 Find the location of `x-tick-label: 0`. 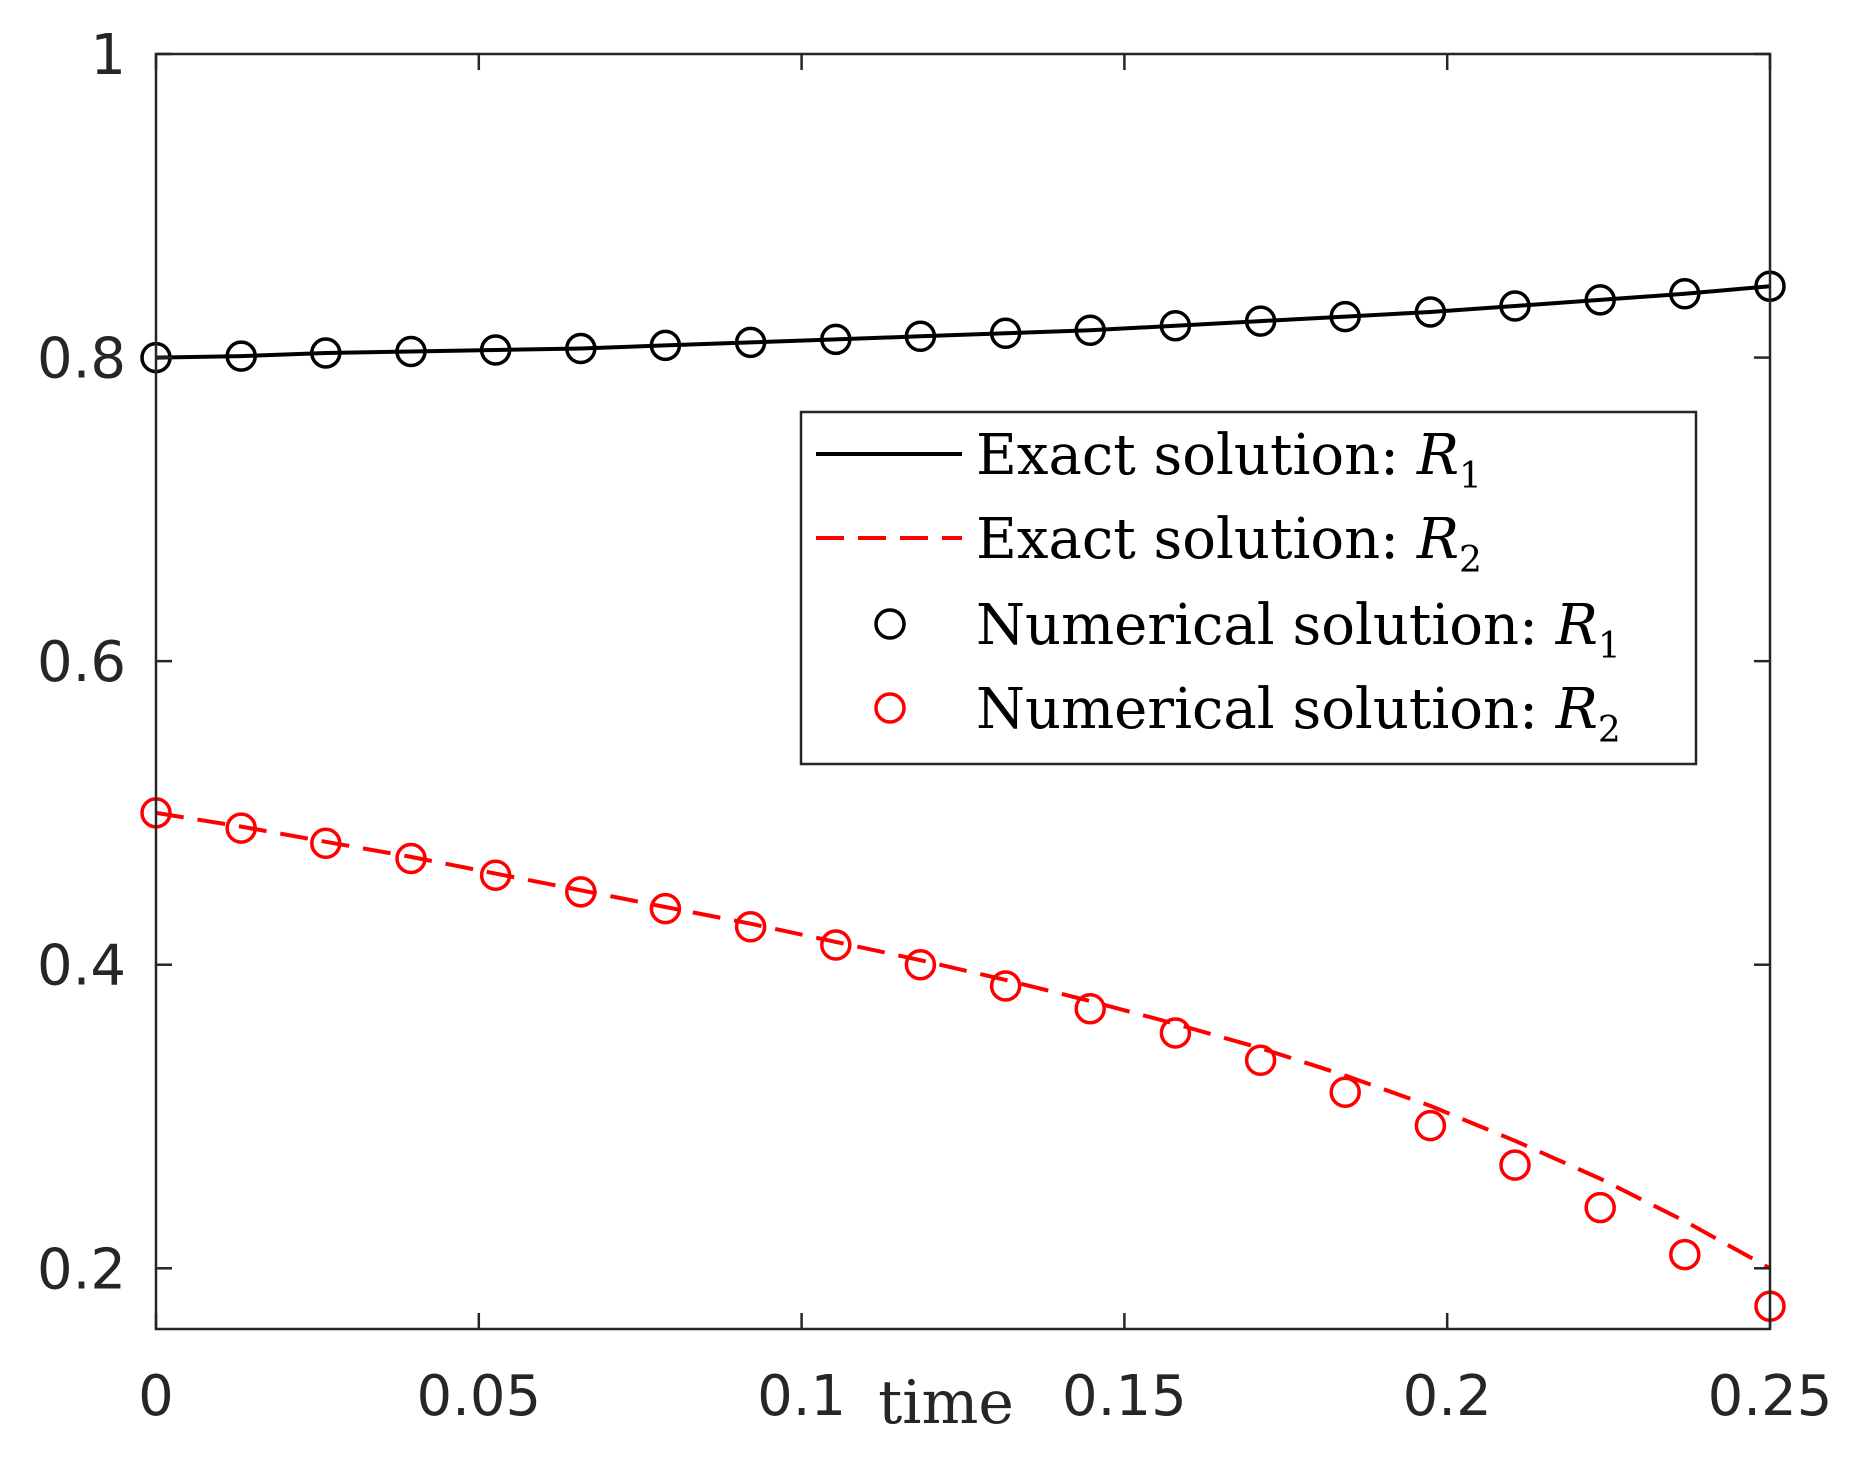

x-tick-label: 0 is located at coordinates (156, 1396).